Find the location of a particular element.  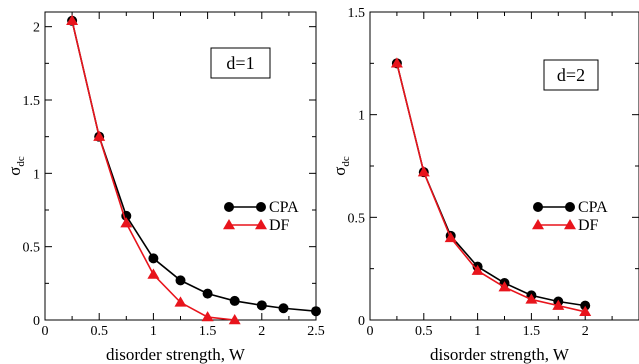

annotation-label: d=2 is located at coordinates (571, 75).